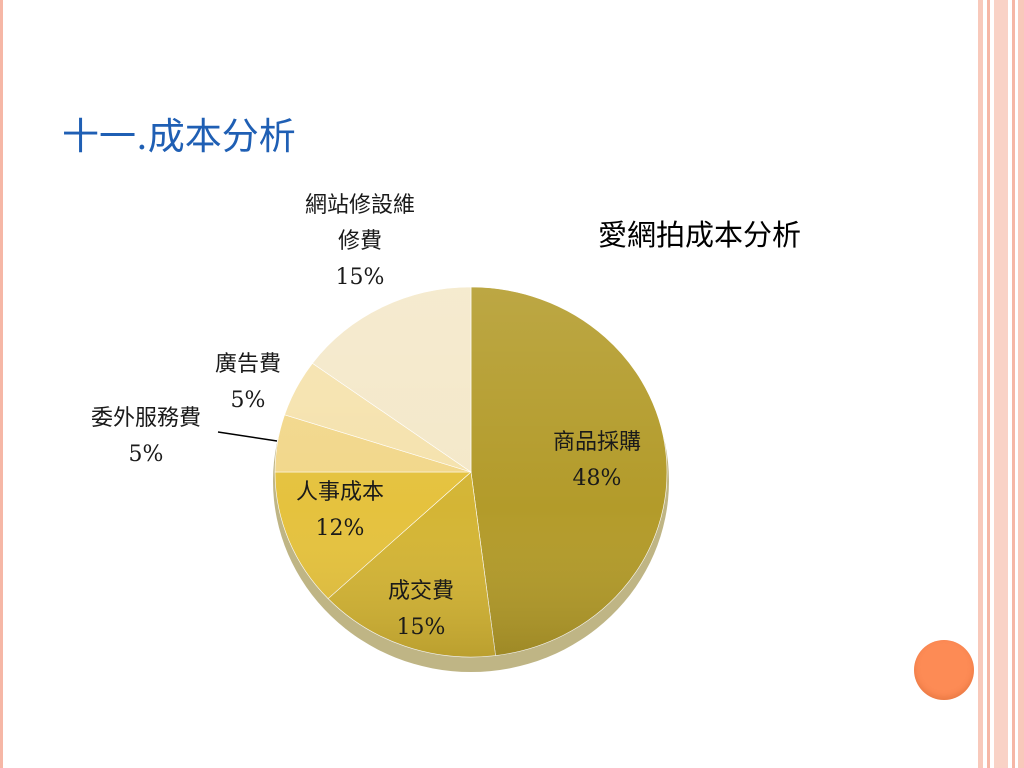  I want to click on pie-slice-label-line: 48%, so click(597, 478).